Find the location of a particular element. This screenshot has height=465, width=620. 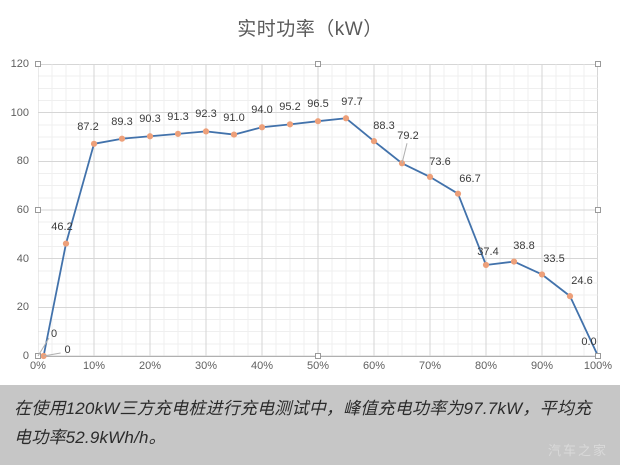

x-tick-label: 70% is located at coordinates (430, 366).